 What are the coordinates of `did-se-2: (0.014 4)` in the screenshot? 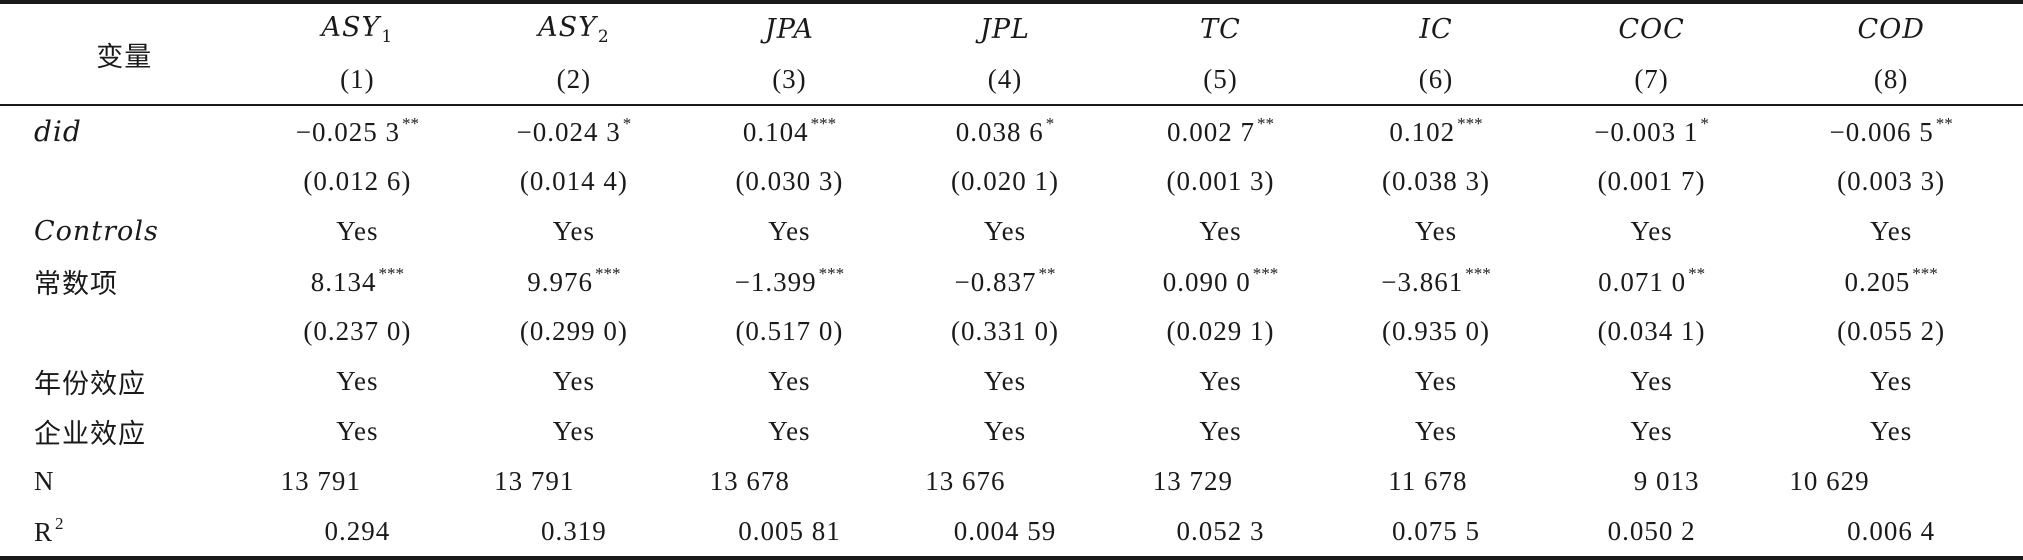 It's located at (573, 180).